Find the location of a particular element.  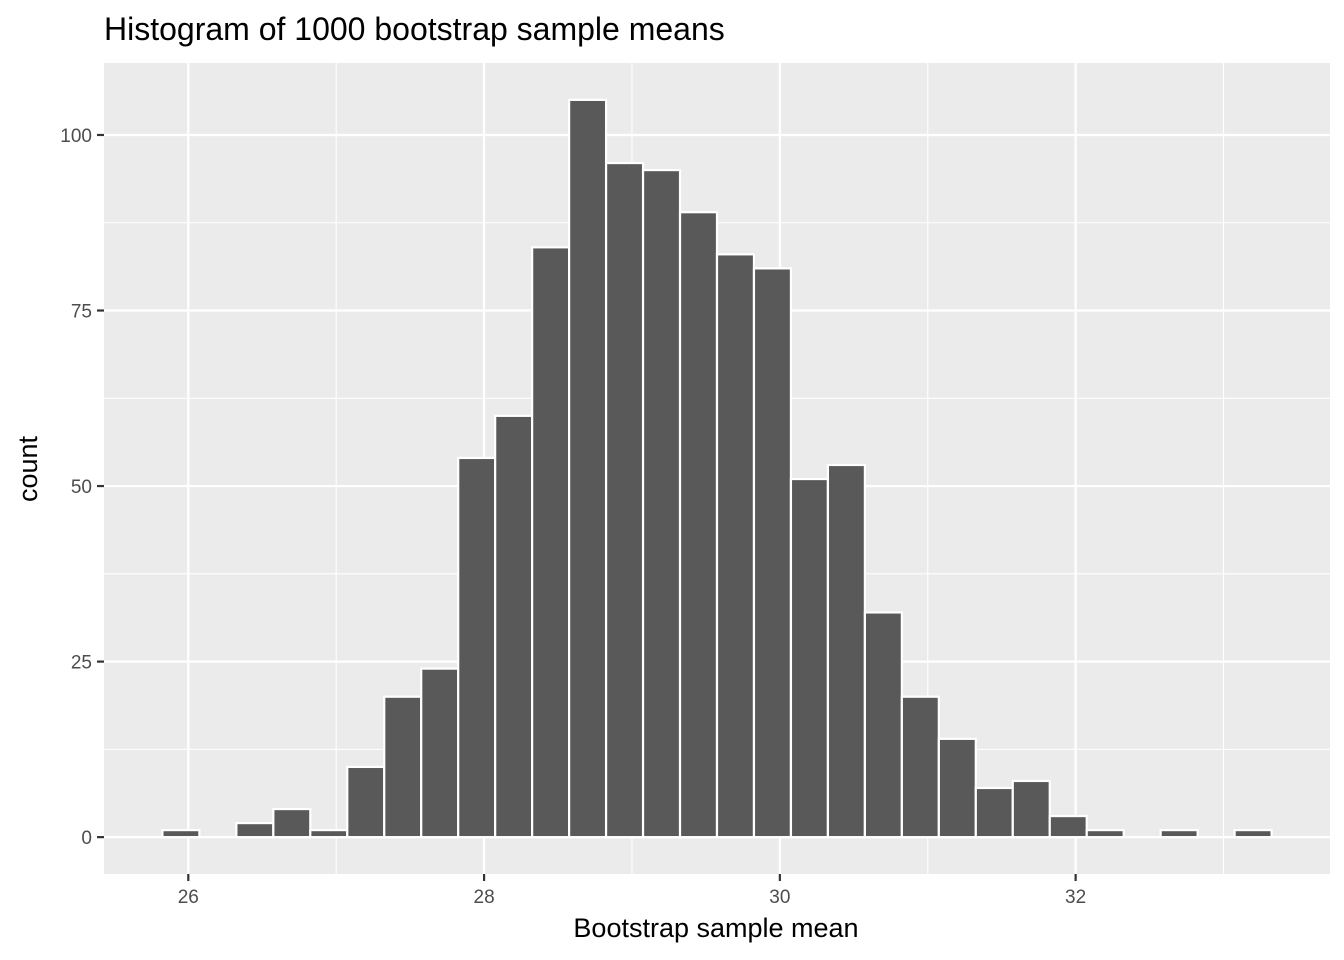

x-tick-label: 28 is located at coordinates (484, 897).